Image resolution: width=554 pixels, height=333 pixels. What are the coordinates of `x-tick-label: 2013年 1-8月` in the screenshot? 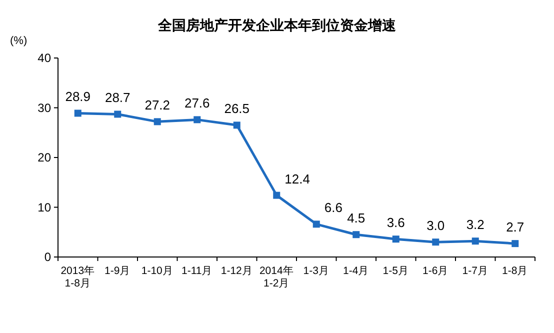 It's located at (78, 277).